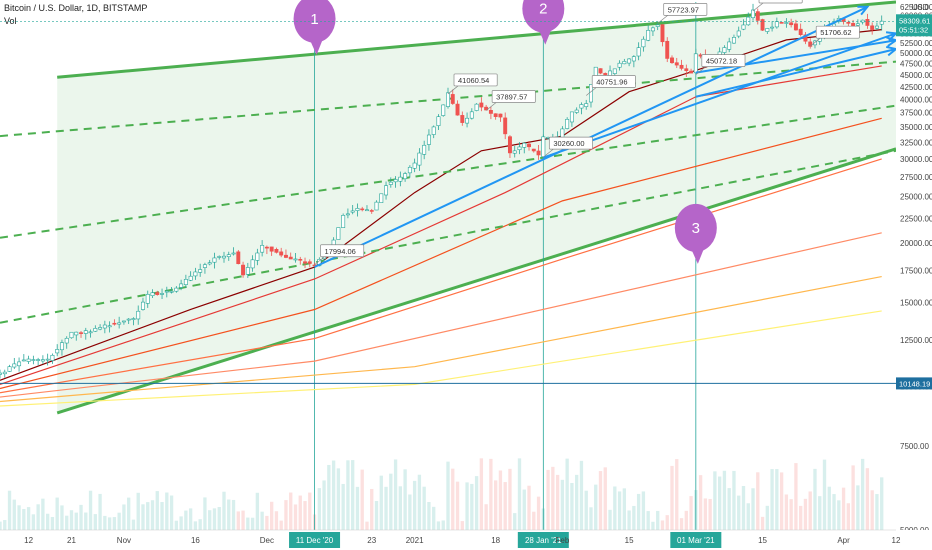 The height and width of the screenshot is (550, 932). What do you see at coordinates (28, 540) in the screenshot?
I see `time-tick-label: 12` at bounding box center [28, 540].